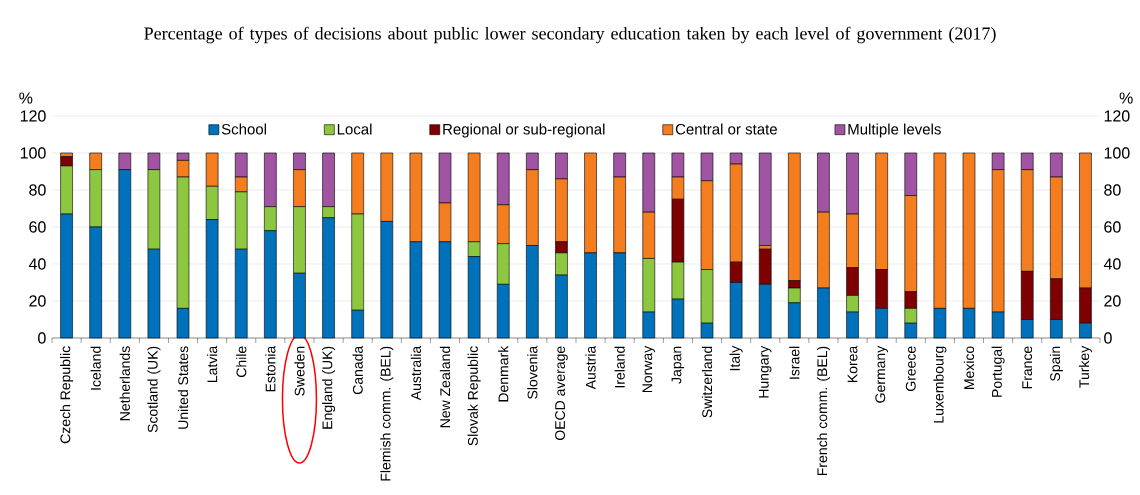 The image size is (1140, 495). Describe the element at coordinates (852, 363) in the screenshot. I see `x-tick-label: Korea` at that location.